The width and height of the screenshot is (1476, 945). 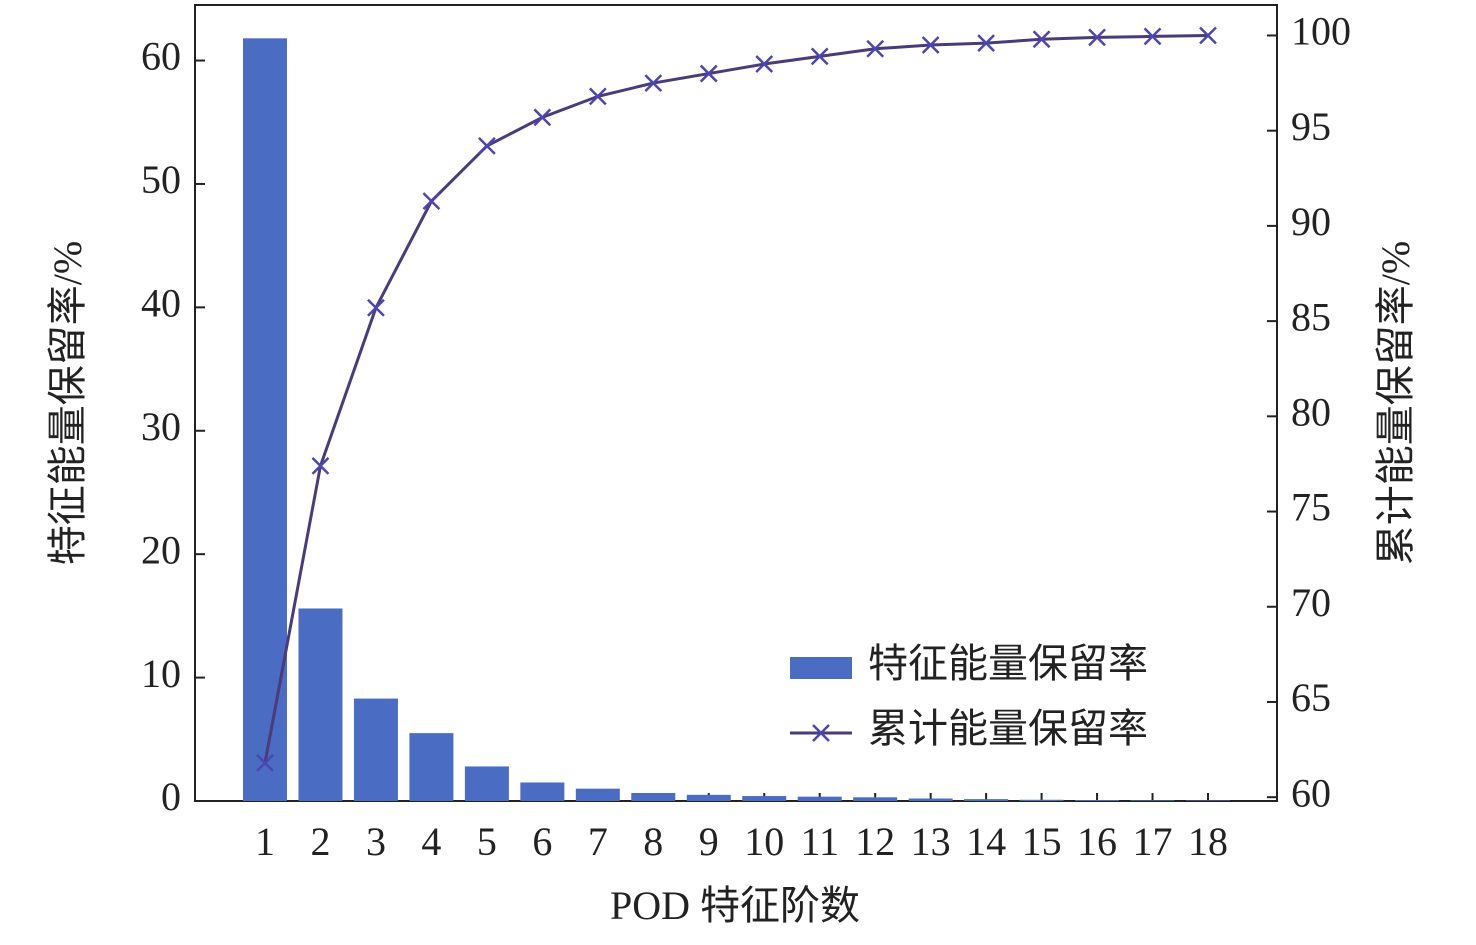 What do you see at coordinates (1311, 697) in the screenshot?
I see `y2-tick-label: 65` at bounding box center [1311, 697].